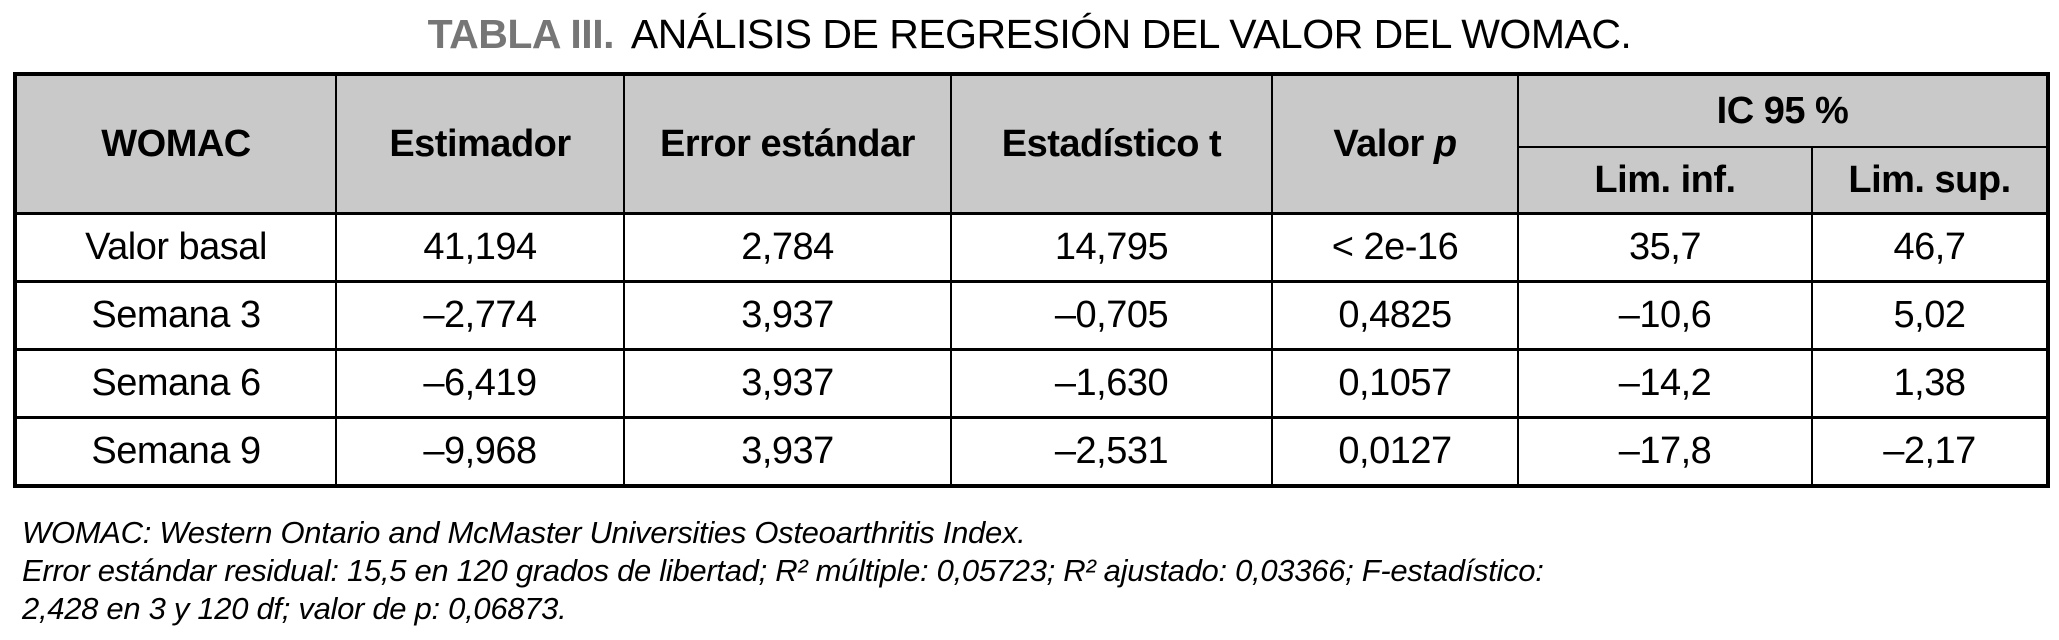 The width and height of the screenshot is (2059, 640). Describe the element at coordinates (1395, 247) in the screenshot. I see `value-cell: < 2e-16` at that location.